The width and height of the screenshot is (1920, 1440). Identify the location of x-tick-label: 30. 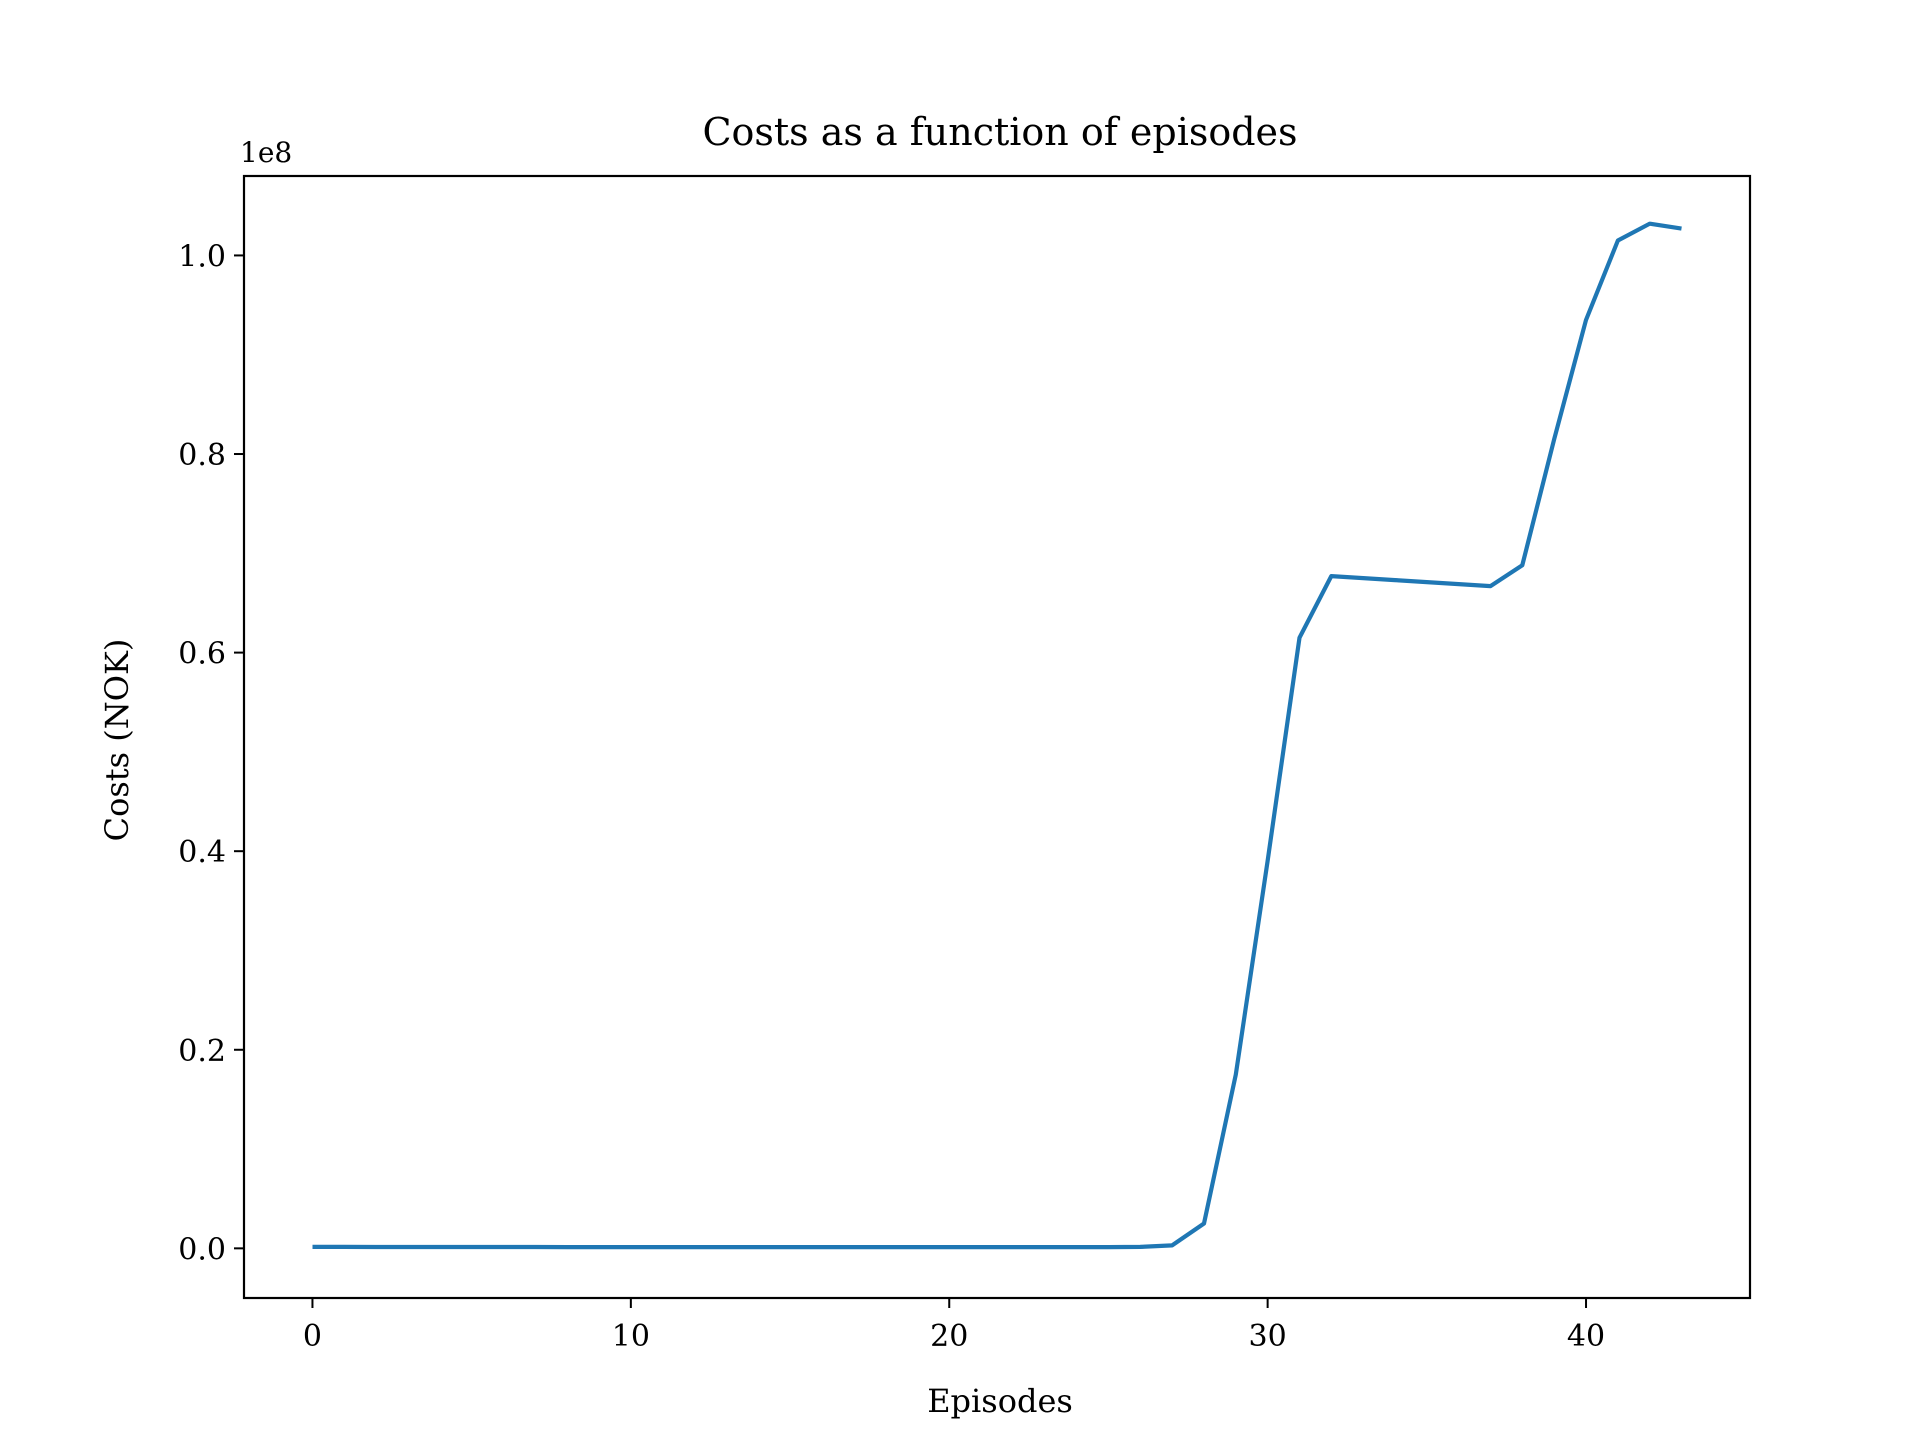
(1268, 1336).